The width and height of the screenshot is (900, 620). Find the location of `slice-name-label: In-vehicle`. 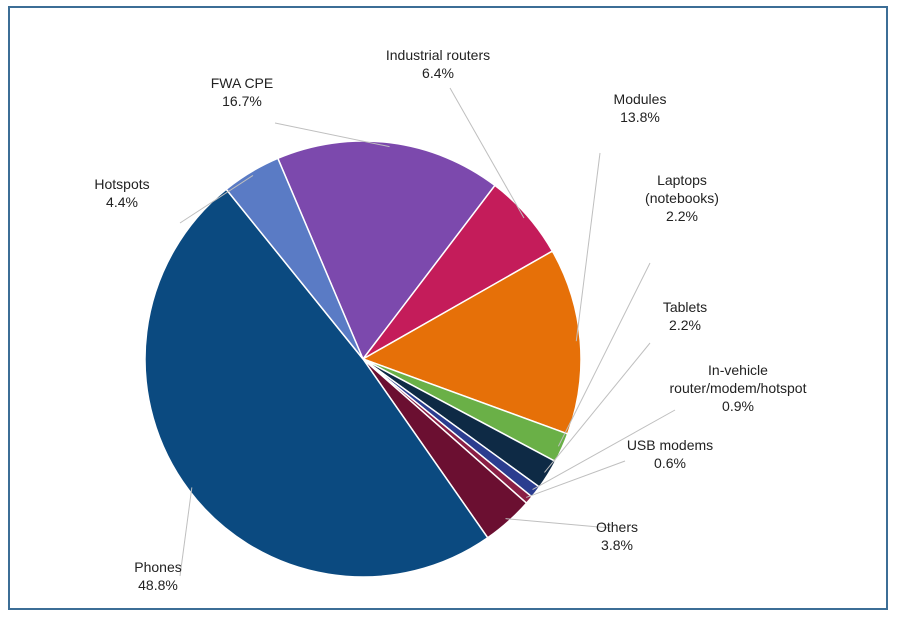

slice-name-label: In-vehicle is located at coordinates (738, 370).